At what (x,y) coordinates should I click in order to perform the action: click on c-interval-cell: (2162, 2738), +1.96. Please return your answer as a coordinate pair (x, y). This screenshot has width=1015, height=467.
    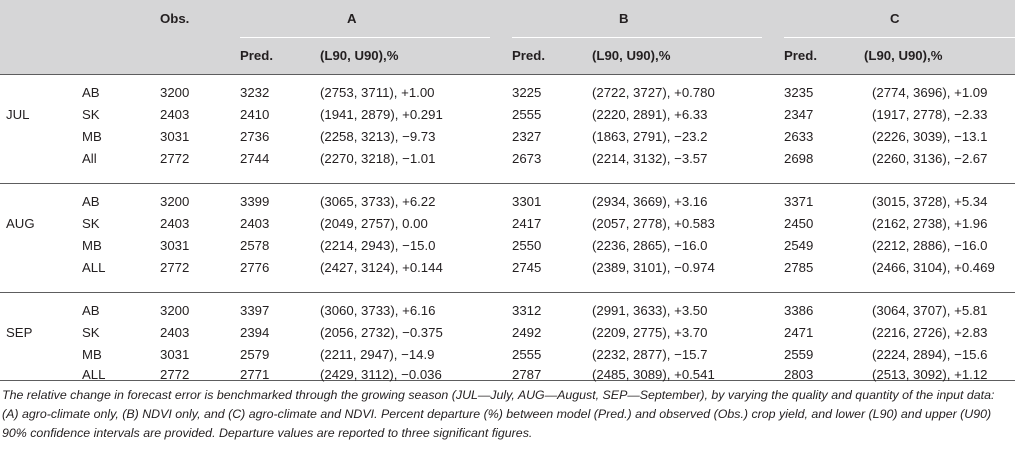
    Looking at the image, I should click on (930, 223).